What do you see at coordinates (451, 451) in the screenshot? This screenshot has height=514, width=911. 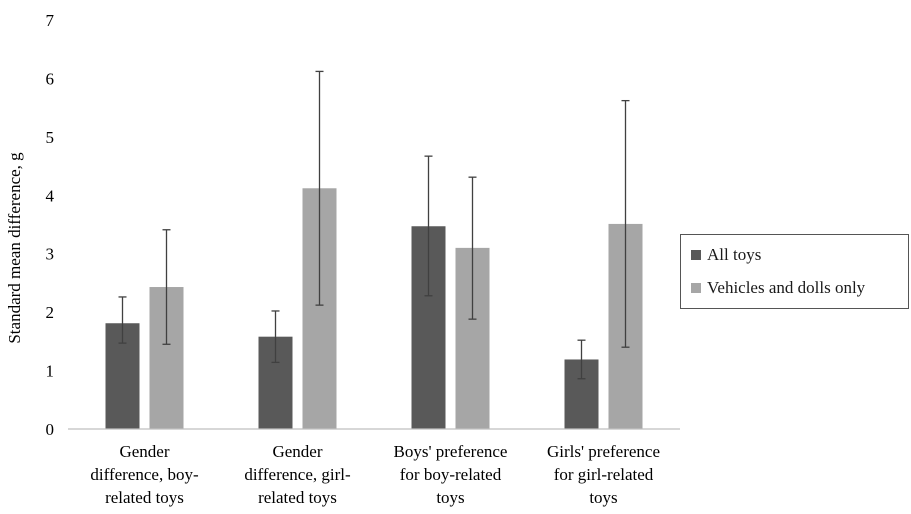 I see `x-category-label-line: Boys' preference` at bounding box center [451, 451].